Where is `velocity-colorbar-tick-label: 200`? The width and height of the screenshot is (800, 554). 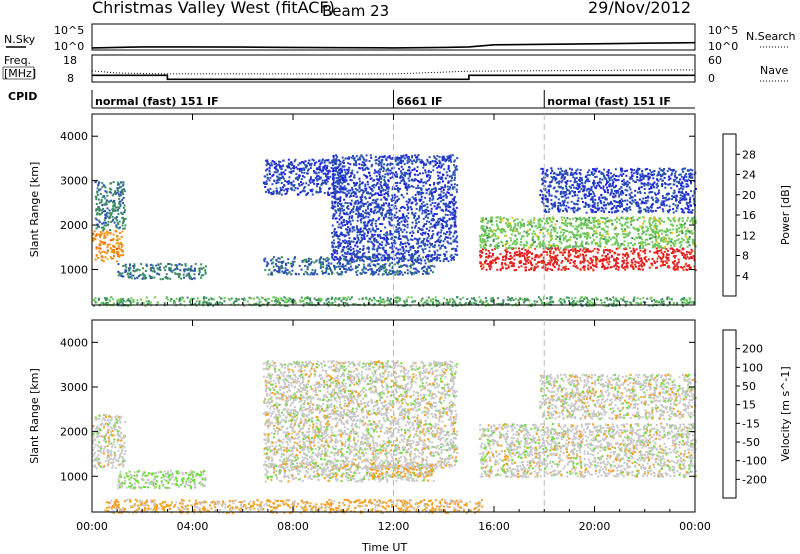 velocity-colorbar-tick-label: 200 is located at coordinates (752, 349).